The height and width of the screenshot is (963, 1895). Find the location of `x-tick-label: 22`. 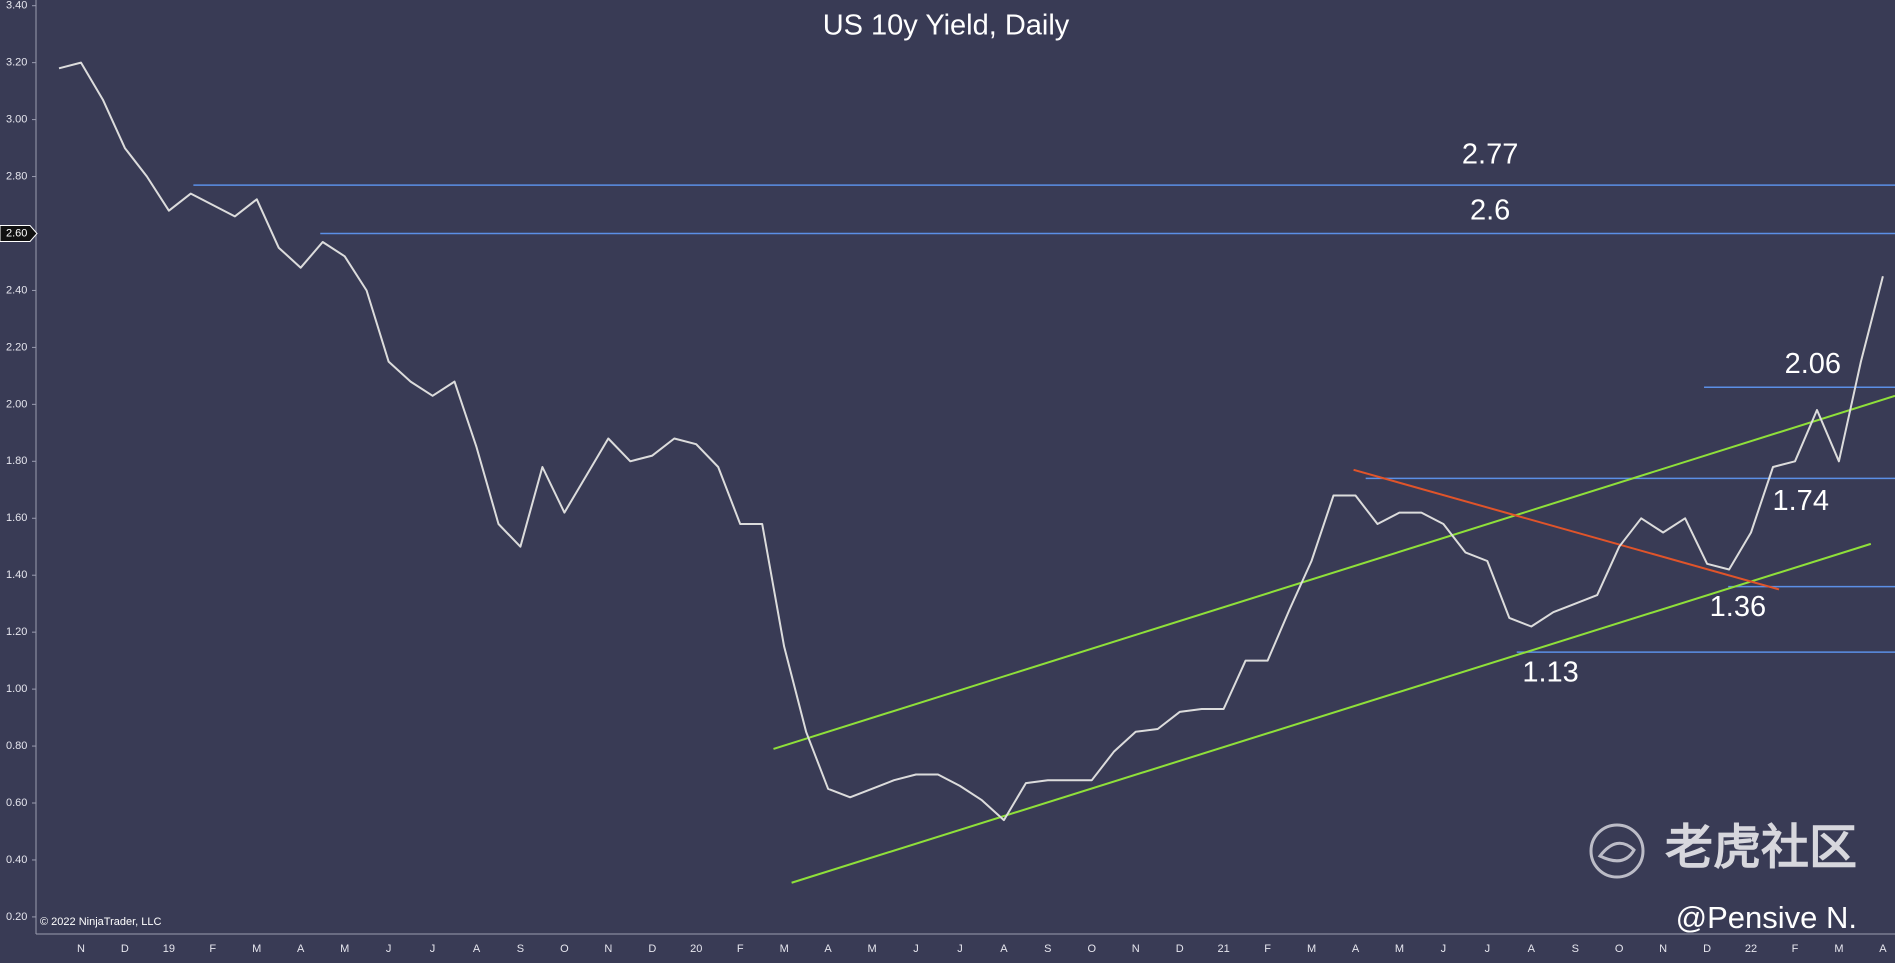

x-tick-label: 22 is located at coordinates (1751, 949).